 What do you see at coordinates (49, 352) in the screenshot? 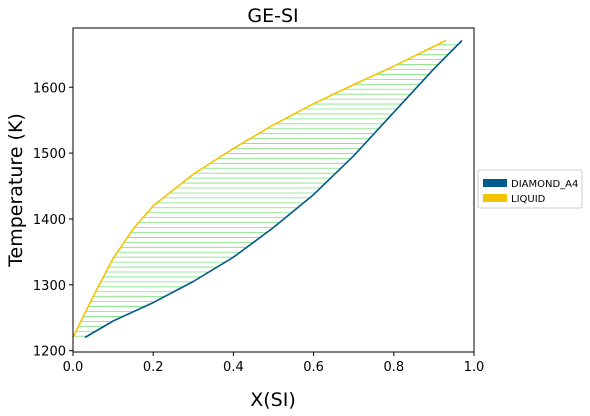
I see `y-tick-label: 1200` at bounding box center [49, 352].